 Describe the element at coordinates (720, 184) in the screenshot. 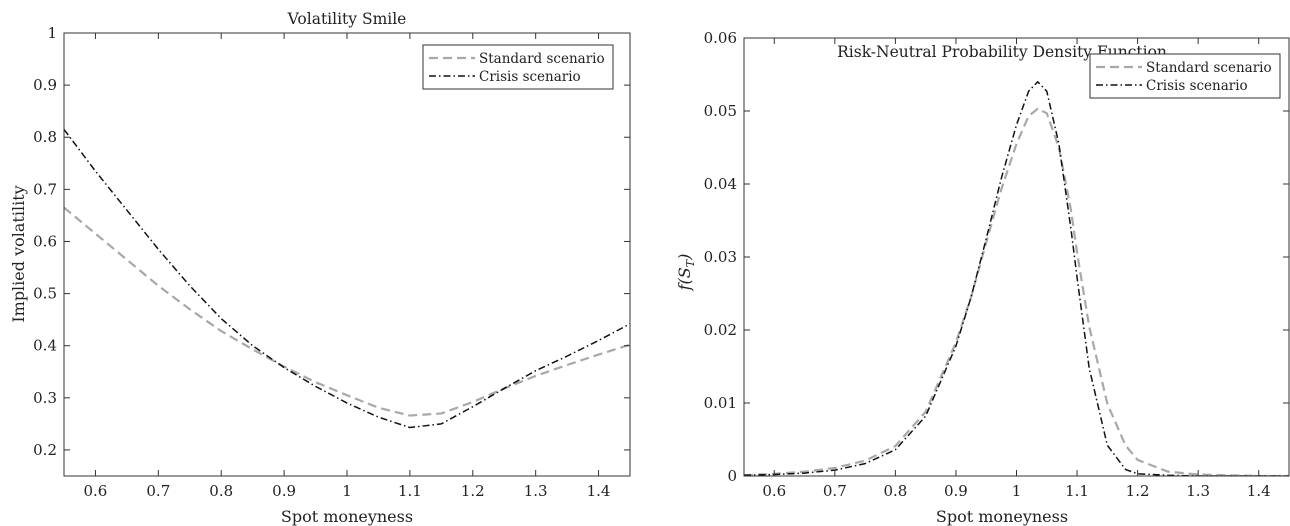

I see `y-tick-label: 0.04` at that location.